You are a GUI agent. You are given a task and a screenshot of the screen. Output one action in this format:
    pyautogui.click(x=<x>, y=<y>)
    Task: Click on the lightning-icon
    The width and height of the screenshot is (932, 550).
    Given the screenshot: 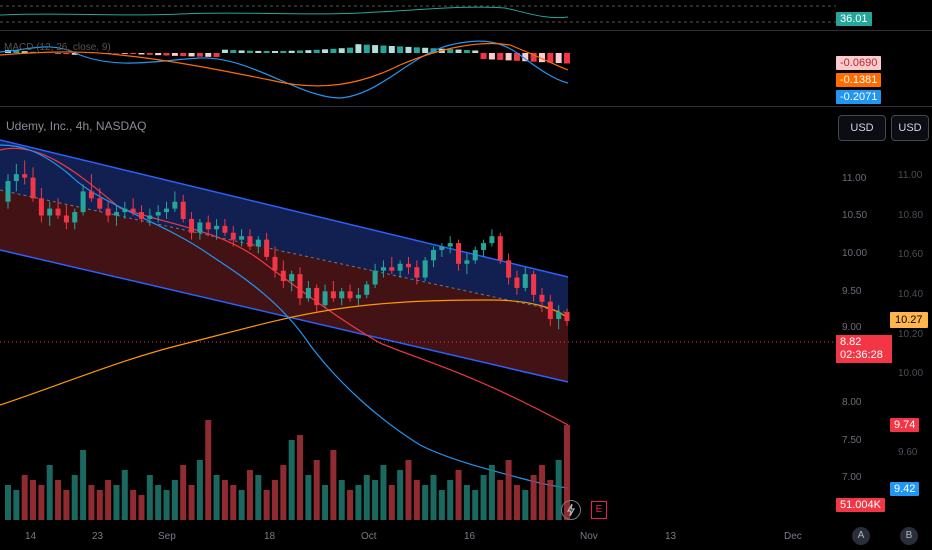 What is the action you would take?
    pyautogui.click(x=571, y=510)
    